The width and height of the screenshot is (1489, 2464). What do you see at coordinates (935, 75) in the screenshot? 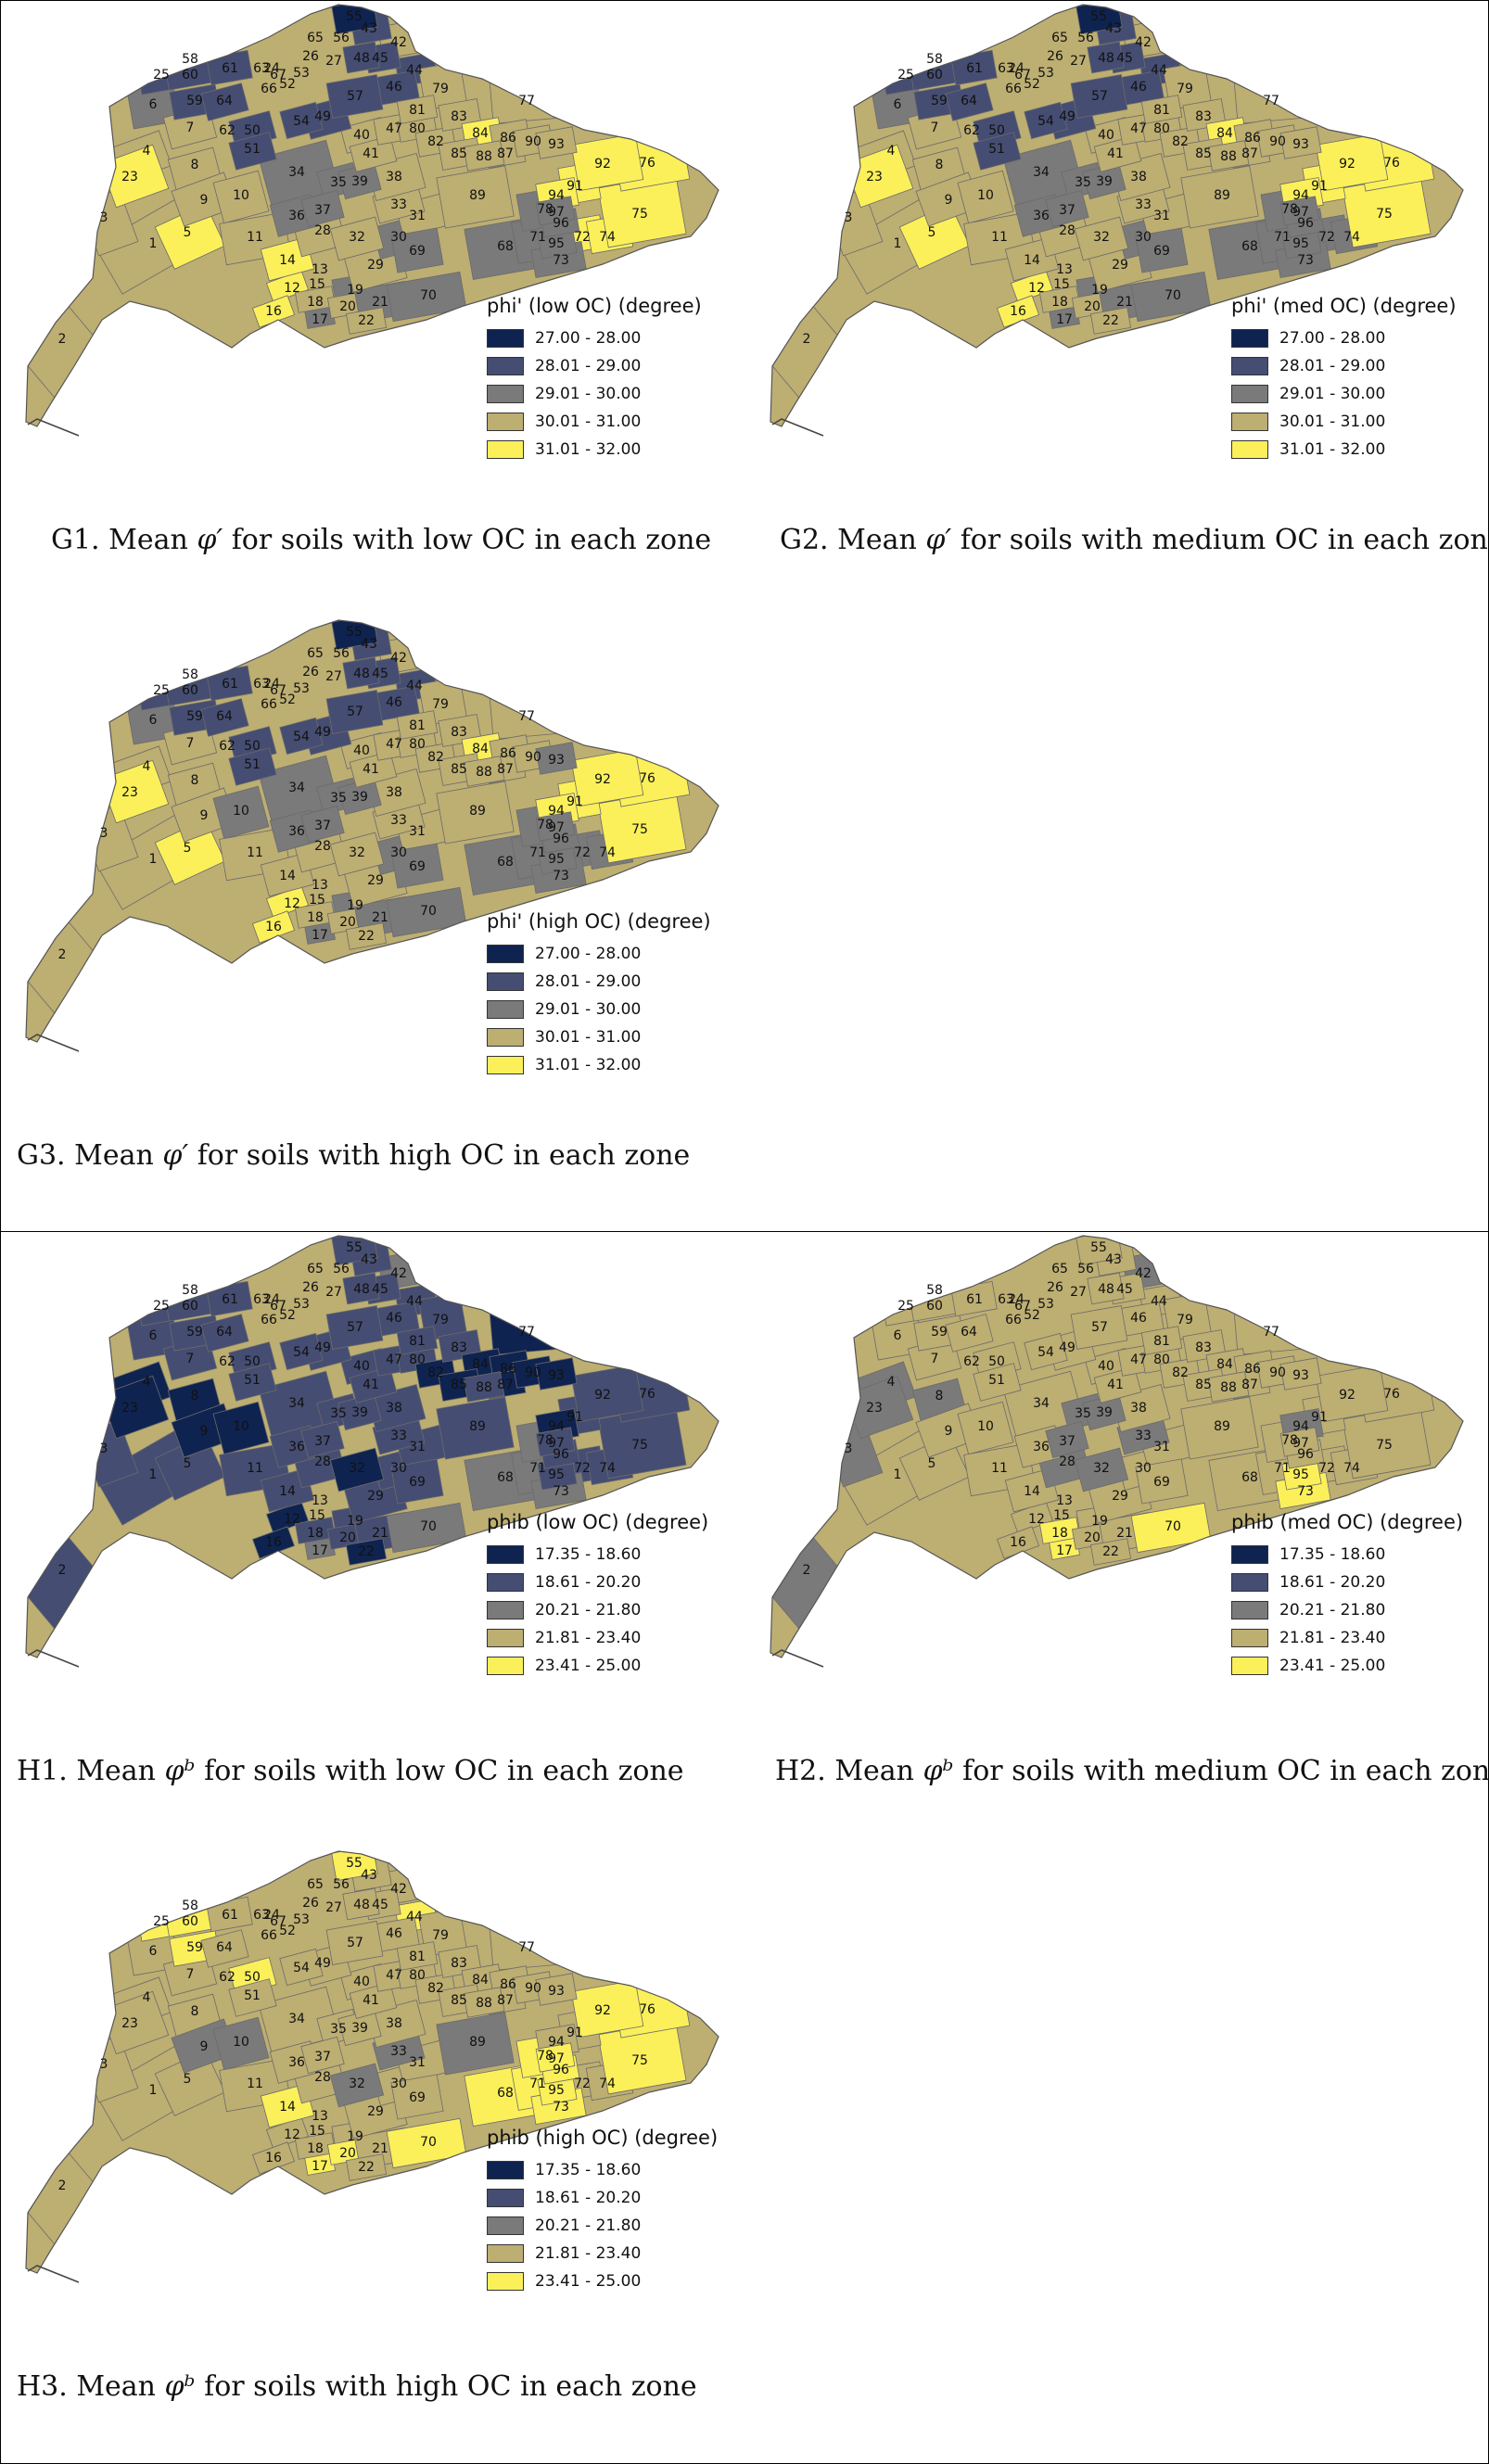
I see `zone-label: 60` at bounding box center [935, 75].